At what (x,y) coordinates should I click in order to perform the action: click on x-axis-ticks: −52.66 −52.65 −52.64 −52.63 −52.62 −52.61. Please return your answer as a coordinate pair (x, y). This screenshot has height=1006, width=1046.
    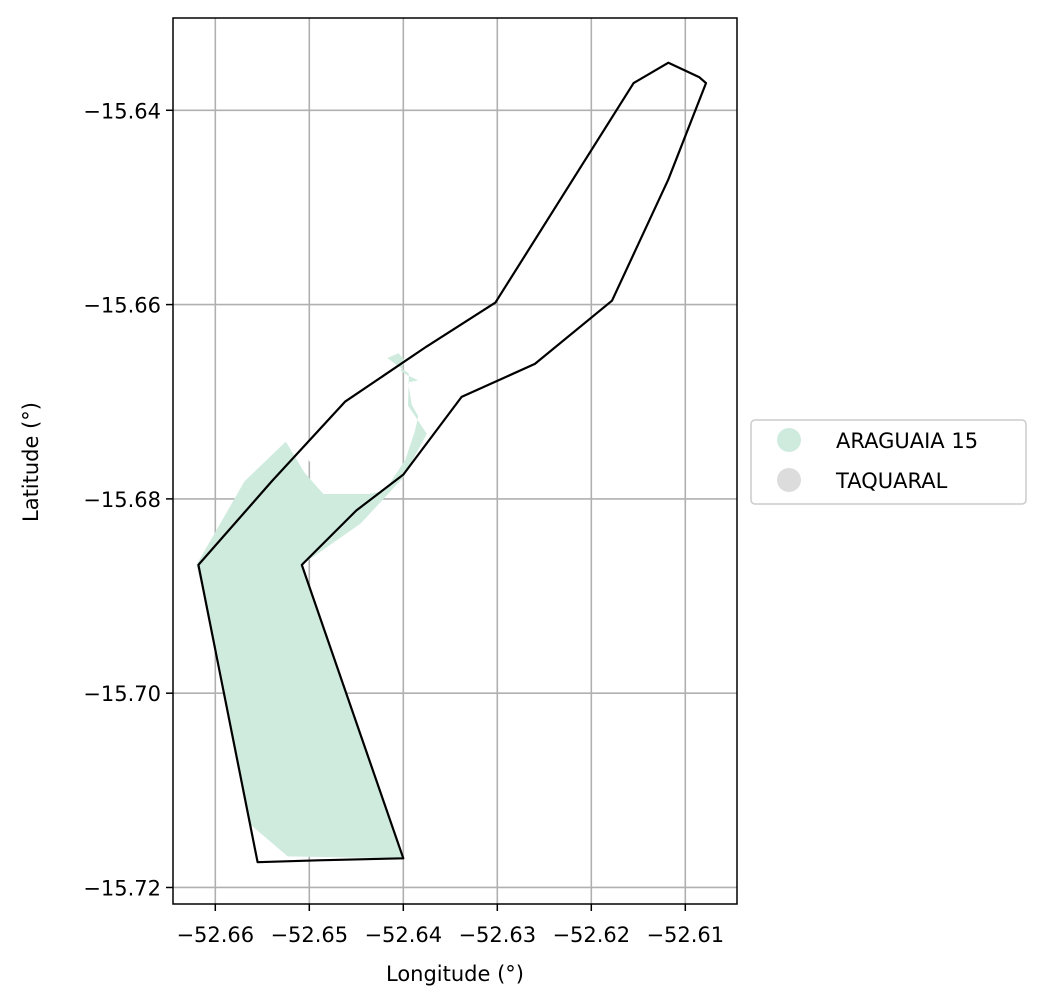
    Looking at the image, I should click on (450, 925).